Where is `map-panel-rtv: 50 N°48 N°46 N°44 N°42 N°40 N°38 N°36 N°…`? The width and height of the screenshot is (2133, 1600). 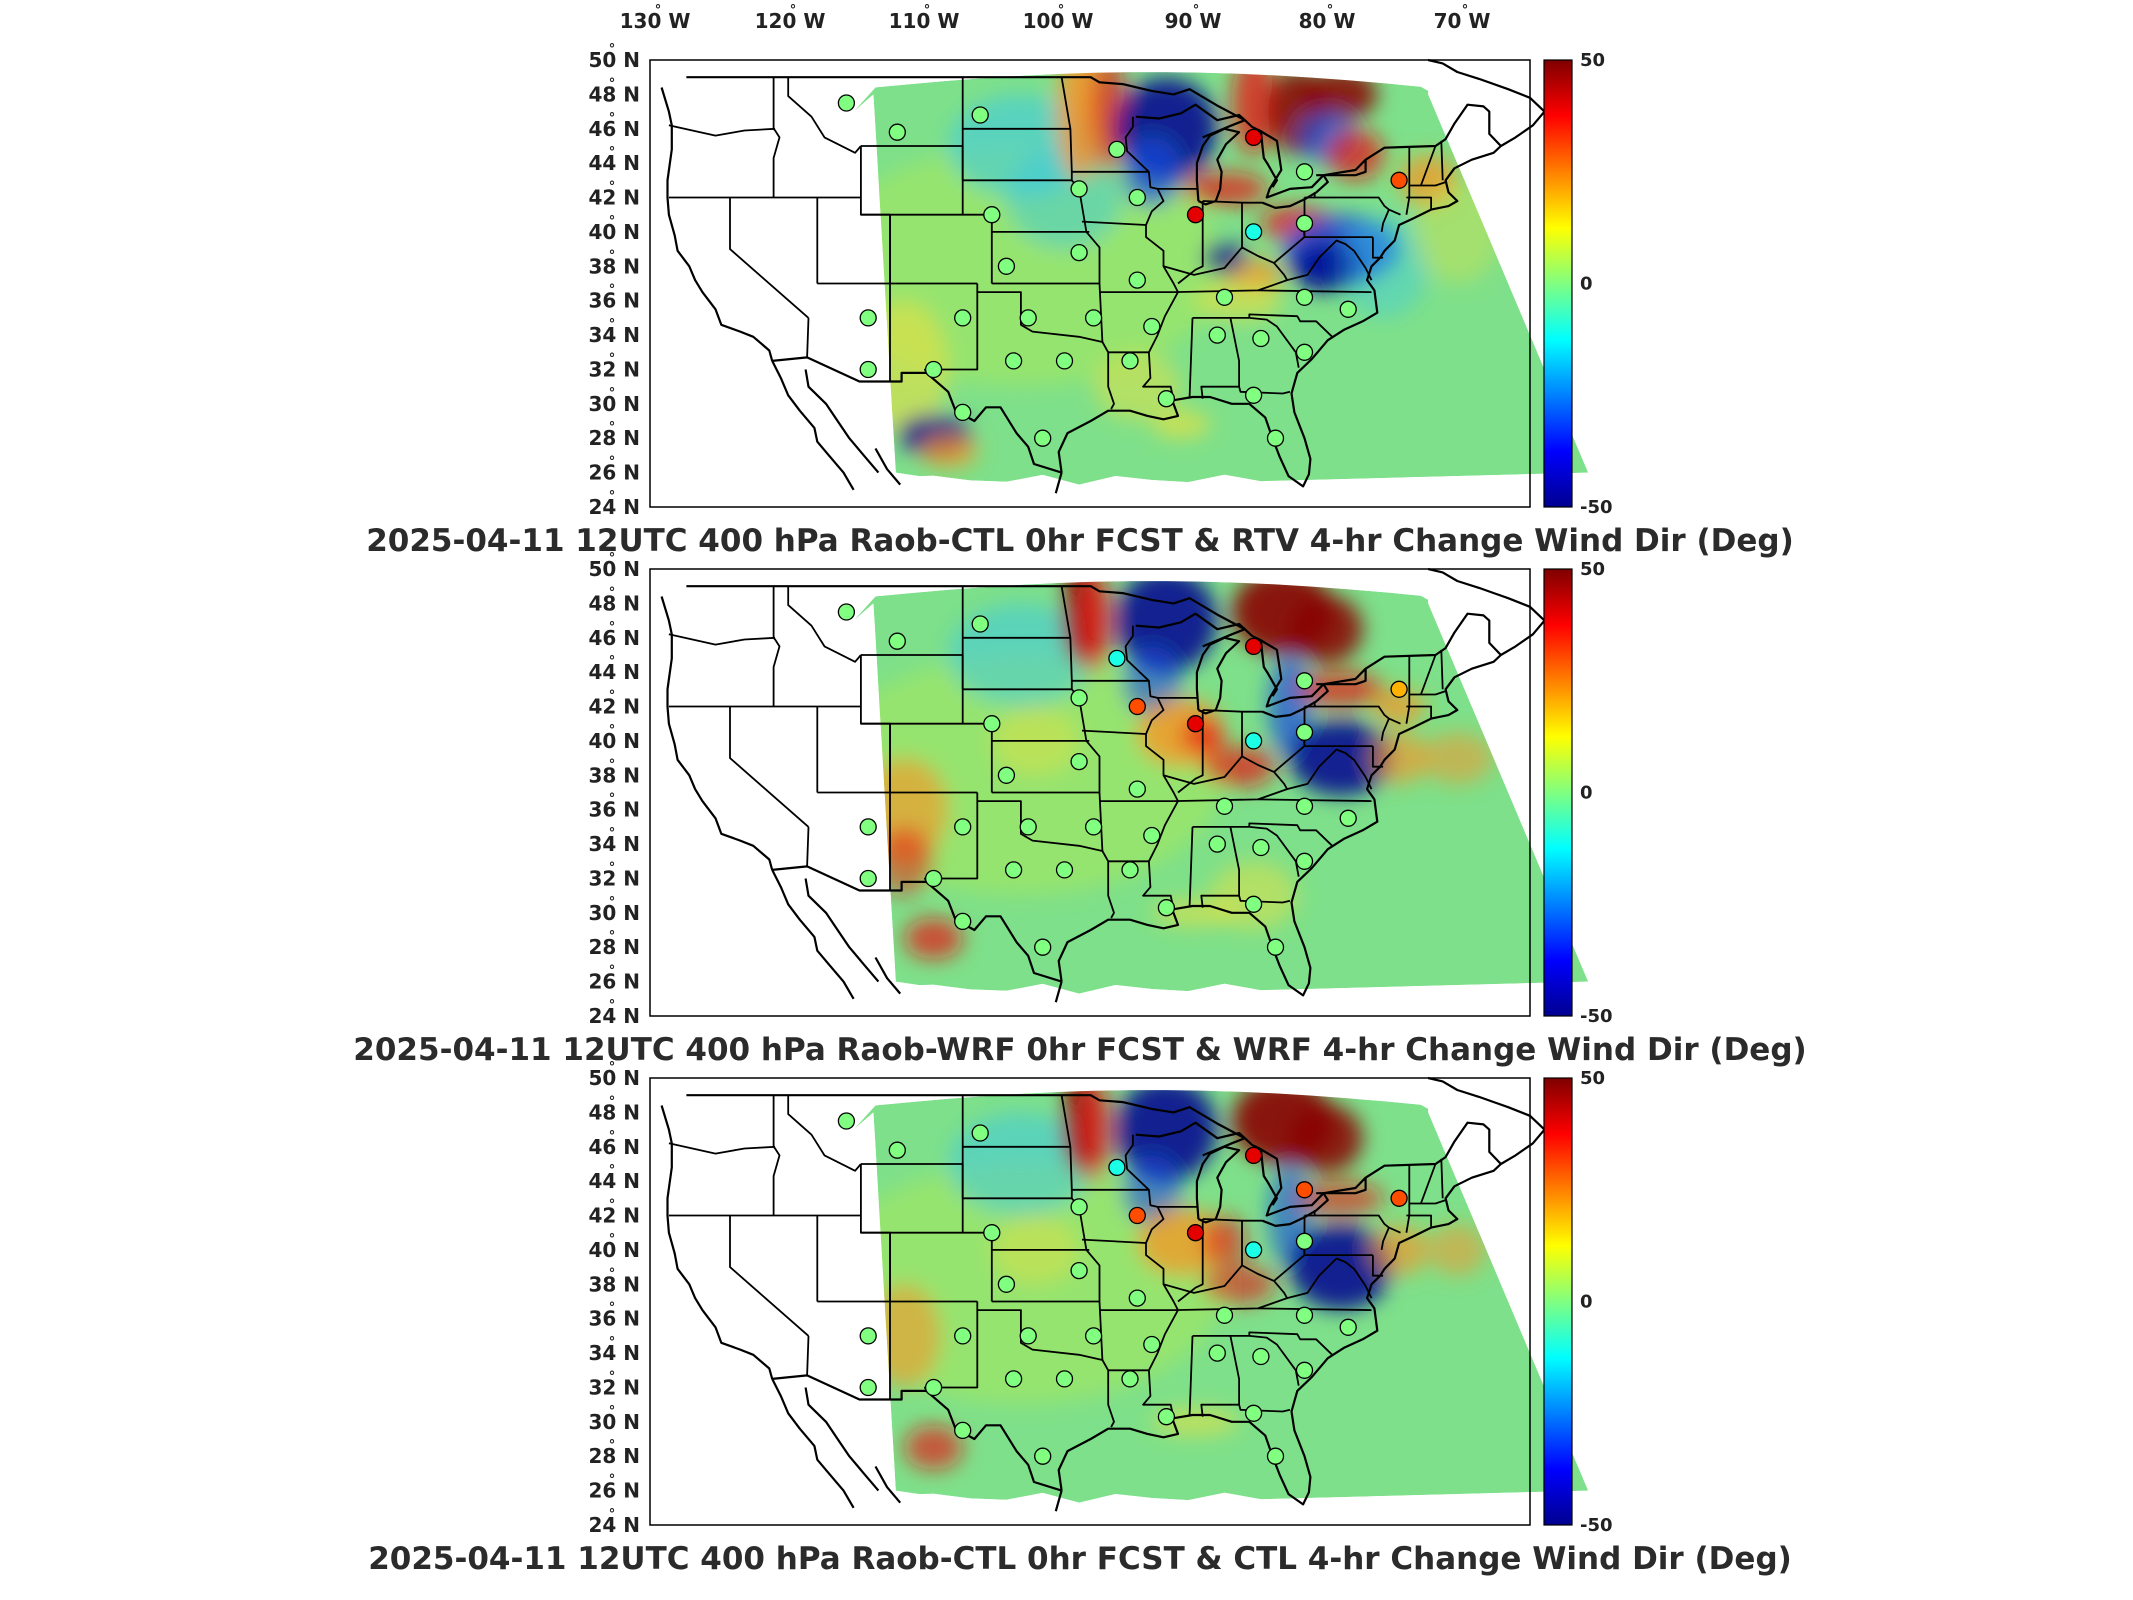 map-panel-rtv: 50 N°48 N°46 N°44 N°42 N°40 N°38 N°36 N°… is located at coordinates (1100, 280).